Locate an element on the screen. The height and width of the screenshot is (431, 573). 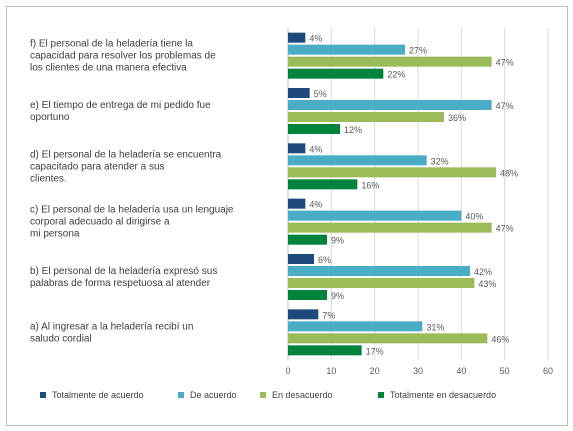
data-label: 31% is located at coordinates (435, 327).